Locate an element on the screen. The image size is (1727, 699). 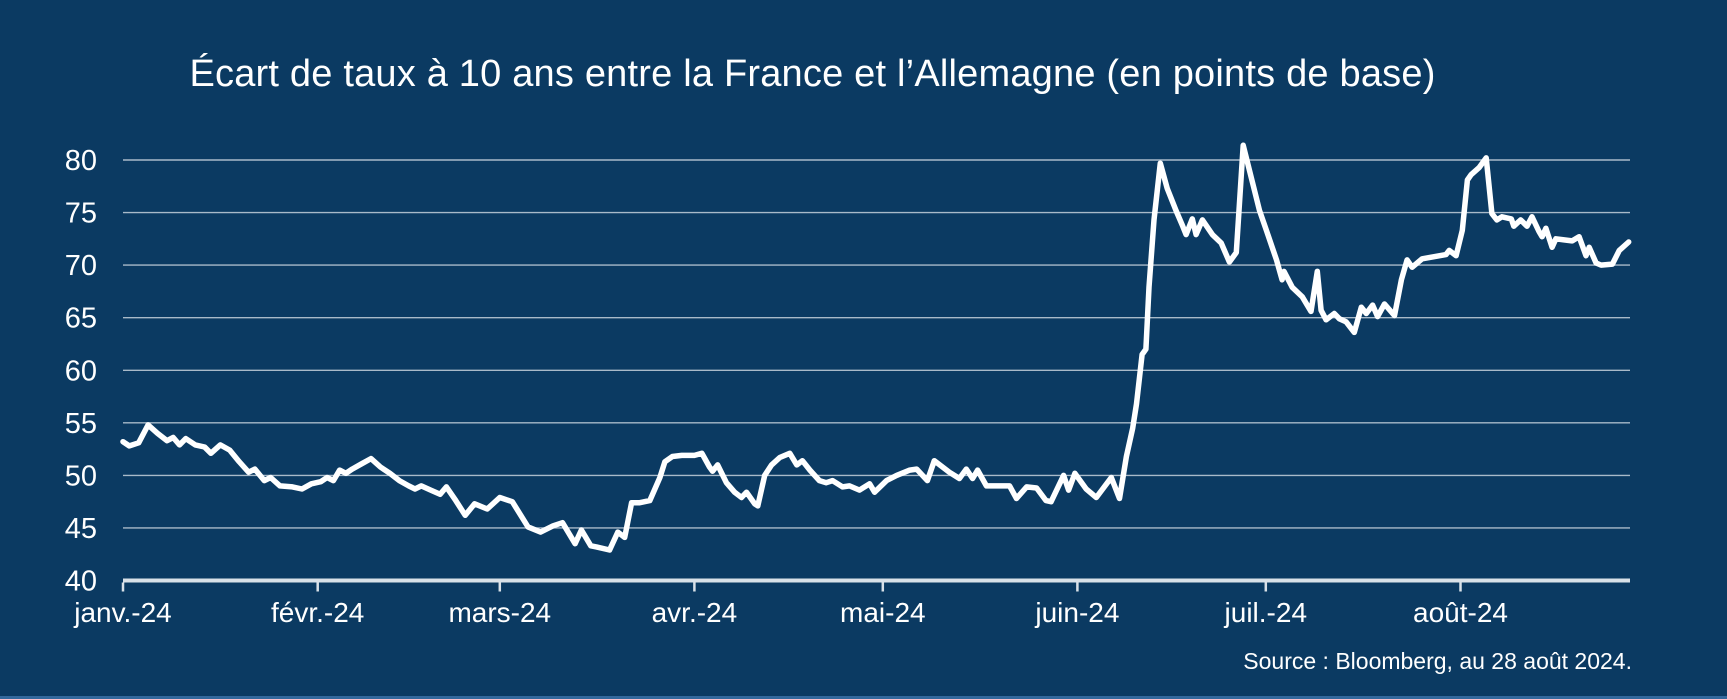
y-tick-label: 50 is located at coordinates (81, 476).